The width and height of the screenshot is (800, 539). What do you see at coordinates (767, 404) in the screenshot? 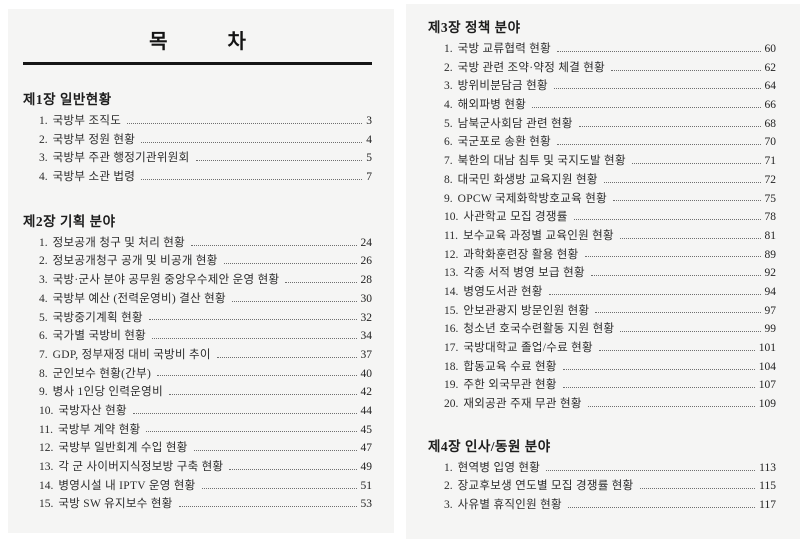
I see `entry-page-number: 109` at bounding box center [767, 404].